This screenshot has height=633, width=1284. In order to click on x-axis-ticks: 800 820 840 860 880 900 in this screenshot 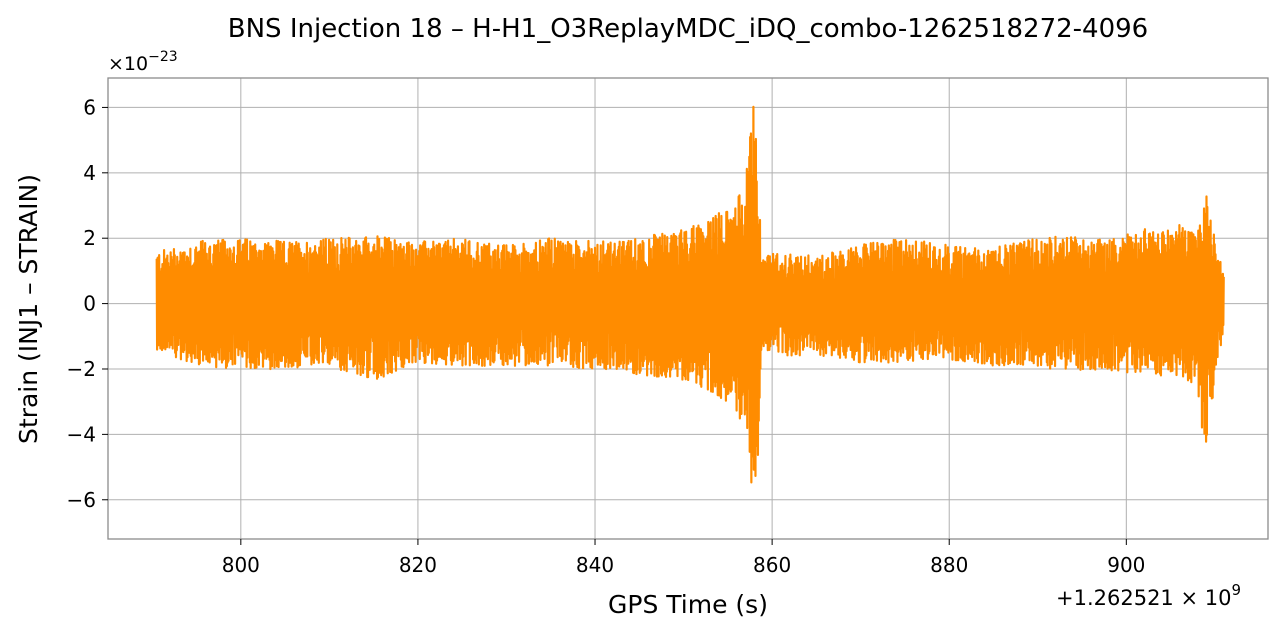, I will do `click(683, 558)`.